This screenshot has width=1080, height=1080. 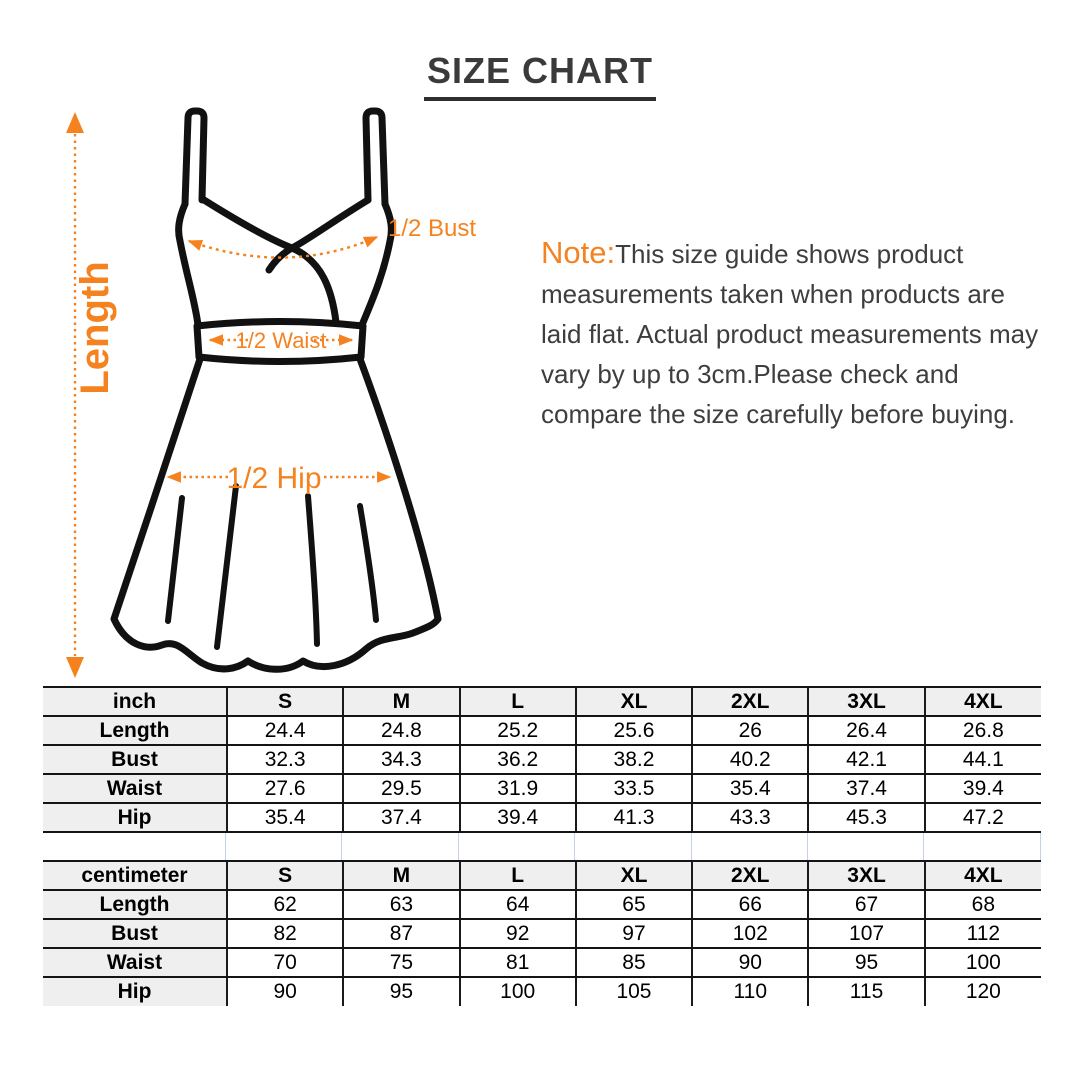 I want to click on table-row: Length 24.4 24.8 25.2 25.6 26 26.4 26.8, so click(x=542, y=730).